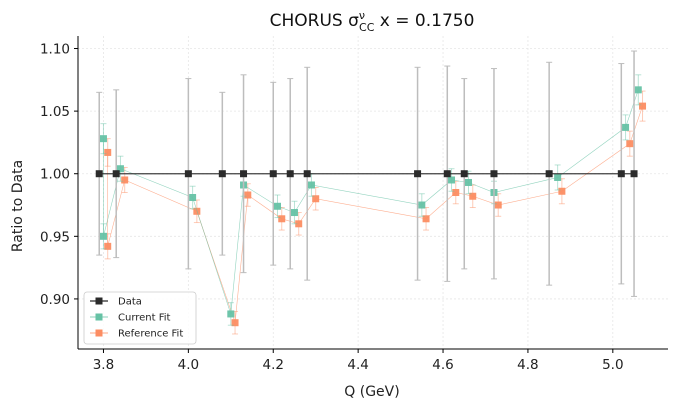  Describe the element at coordinates (55, 300) in the screenshot. I see `y-tick-label: 0.90` at that location.